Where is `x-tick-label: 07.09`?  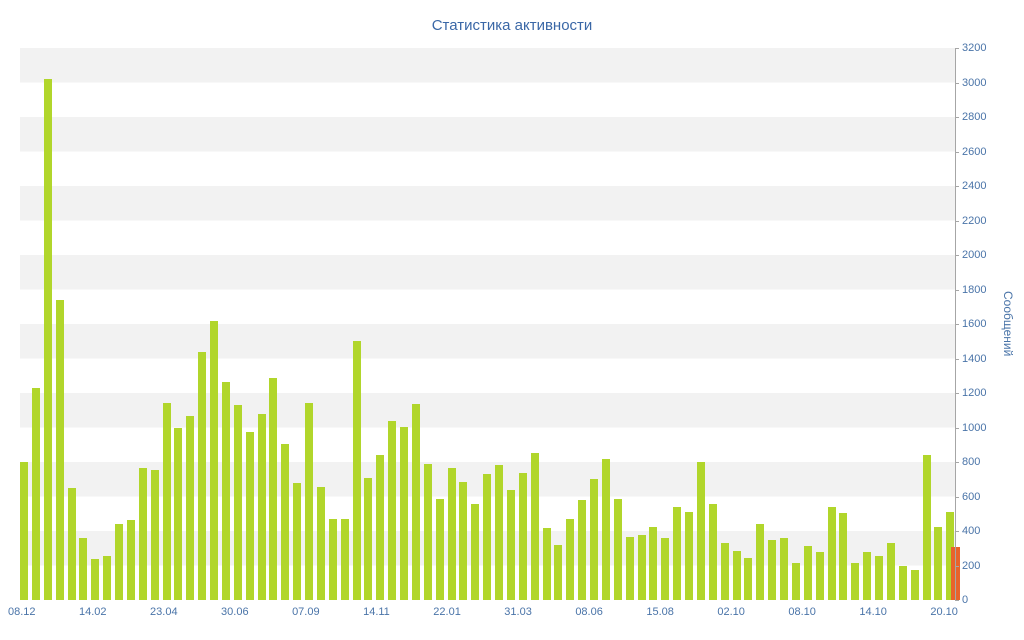 x-tick-label: 07.09 is located at coordinates (306, 612).